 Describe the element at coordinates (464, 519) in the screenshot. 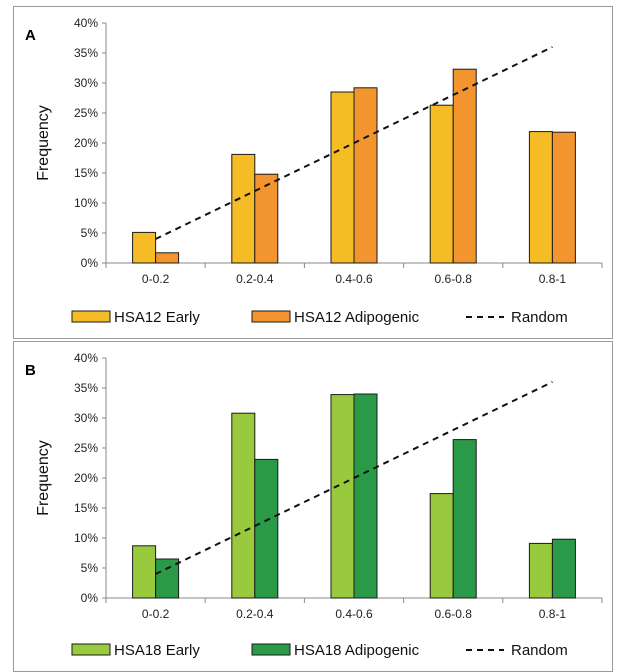

I see `bar-hsa18-adipogenic-0.6-0.8` at that location.